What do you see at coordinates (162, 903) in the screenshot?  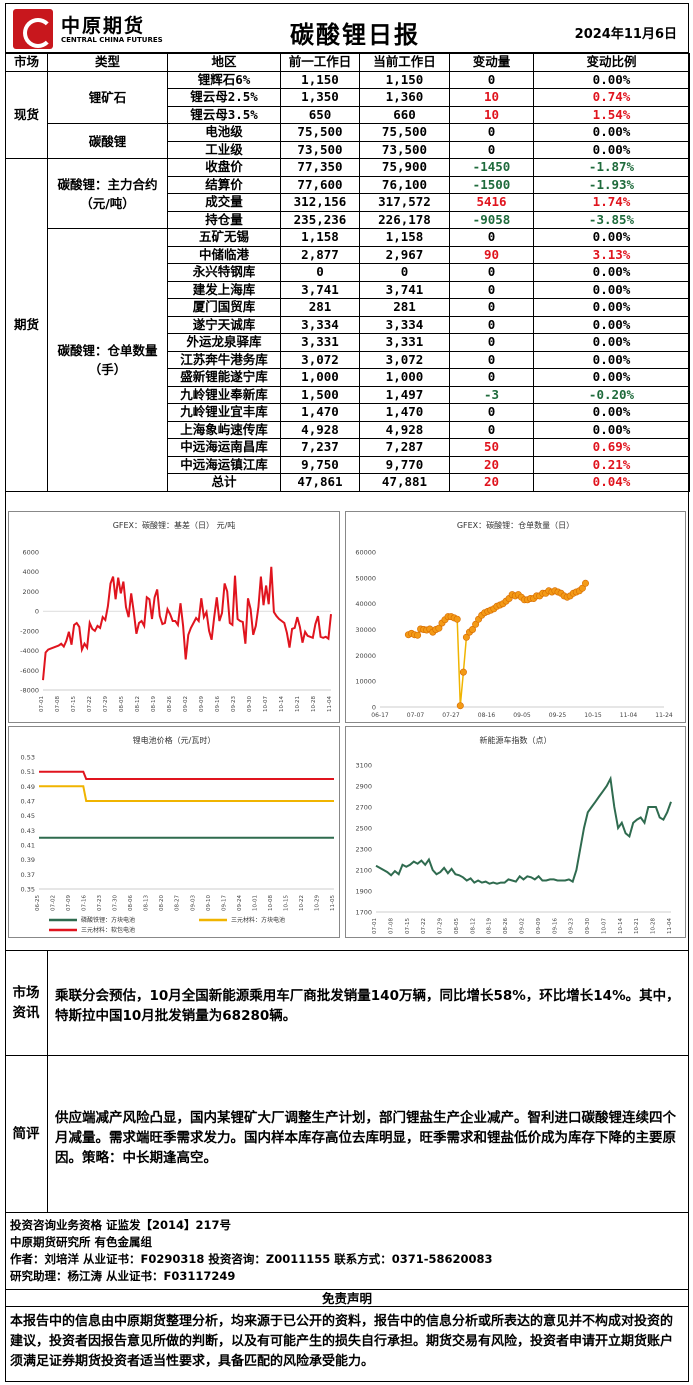 I see `x-tick-label: 08-20` at bounding box center [162, 903].